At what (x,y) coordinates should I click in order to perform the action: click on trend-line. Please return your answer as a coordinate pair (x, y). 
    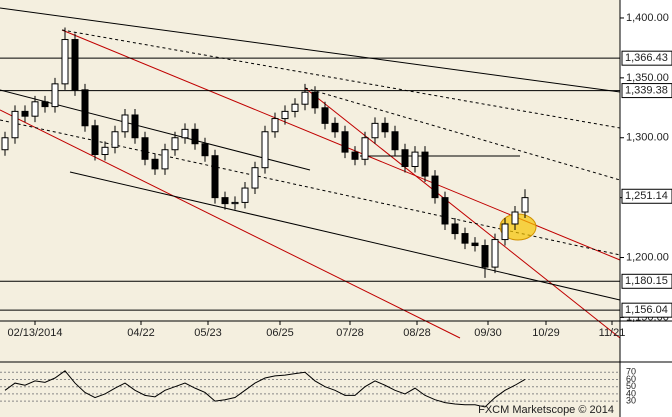
    Looking at the image, I should click on (462, 134).